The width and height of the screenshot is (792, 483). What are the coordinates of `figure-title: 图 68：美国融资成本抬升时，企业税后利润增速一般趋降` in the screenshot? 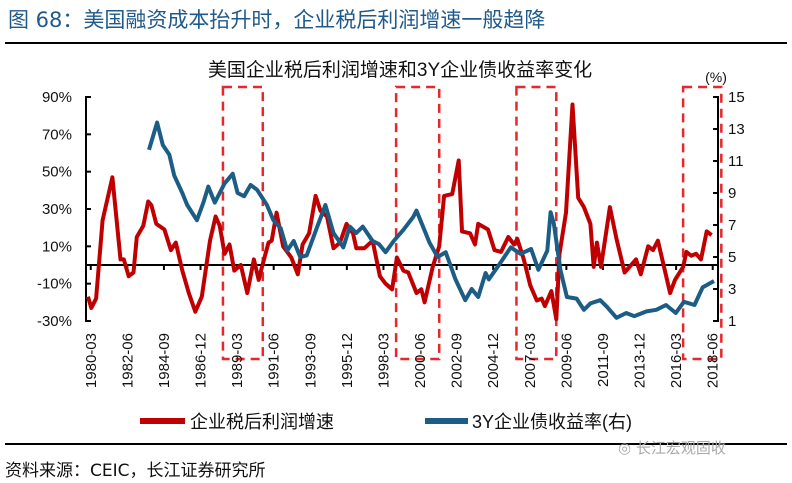 It's located at (277, 20).